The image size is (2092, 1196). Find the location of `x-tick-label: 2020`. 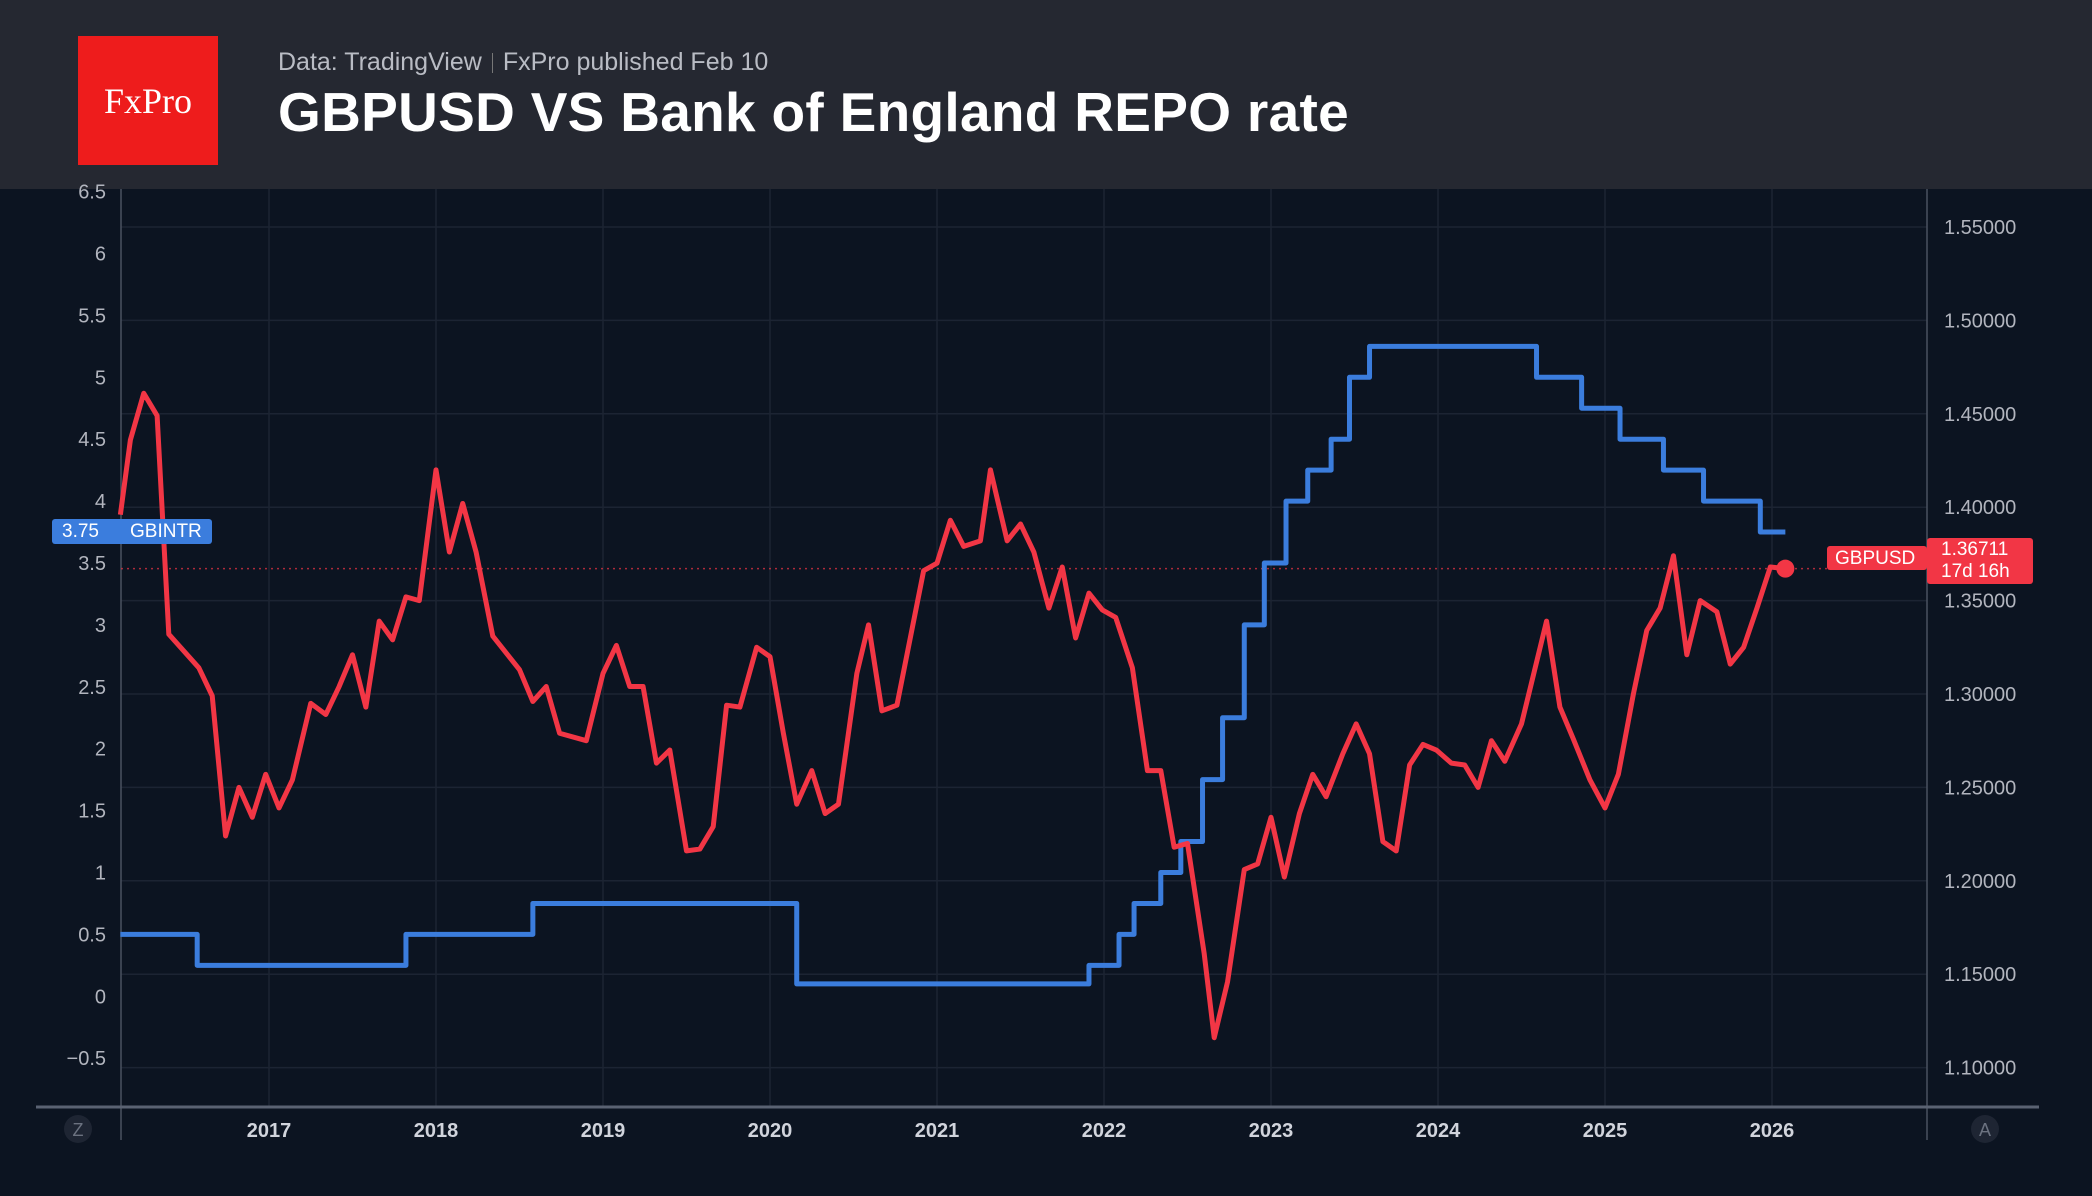

x-tick-label: 2020 is located at coordinates (770, 1131).